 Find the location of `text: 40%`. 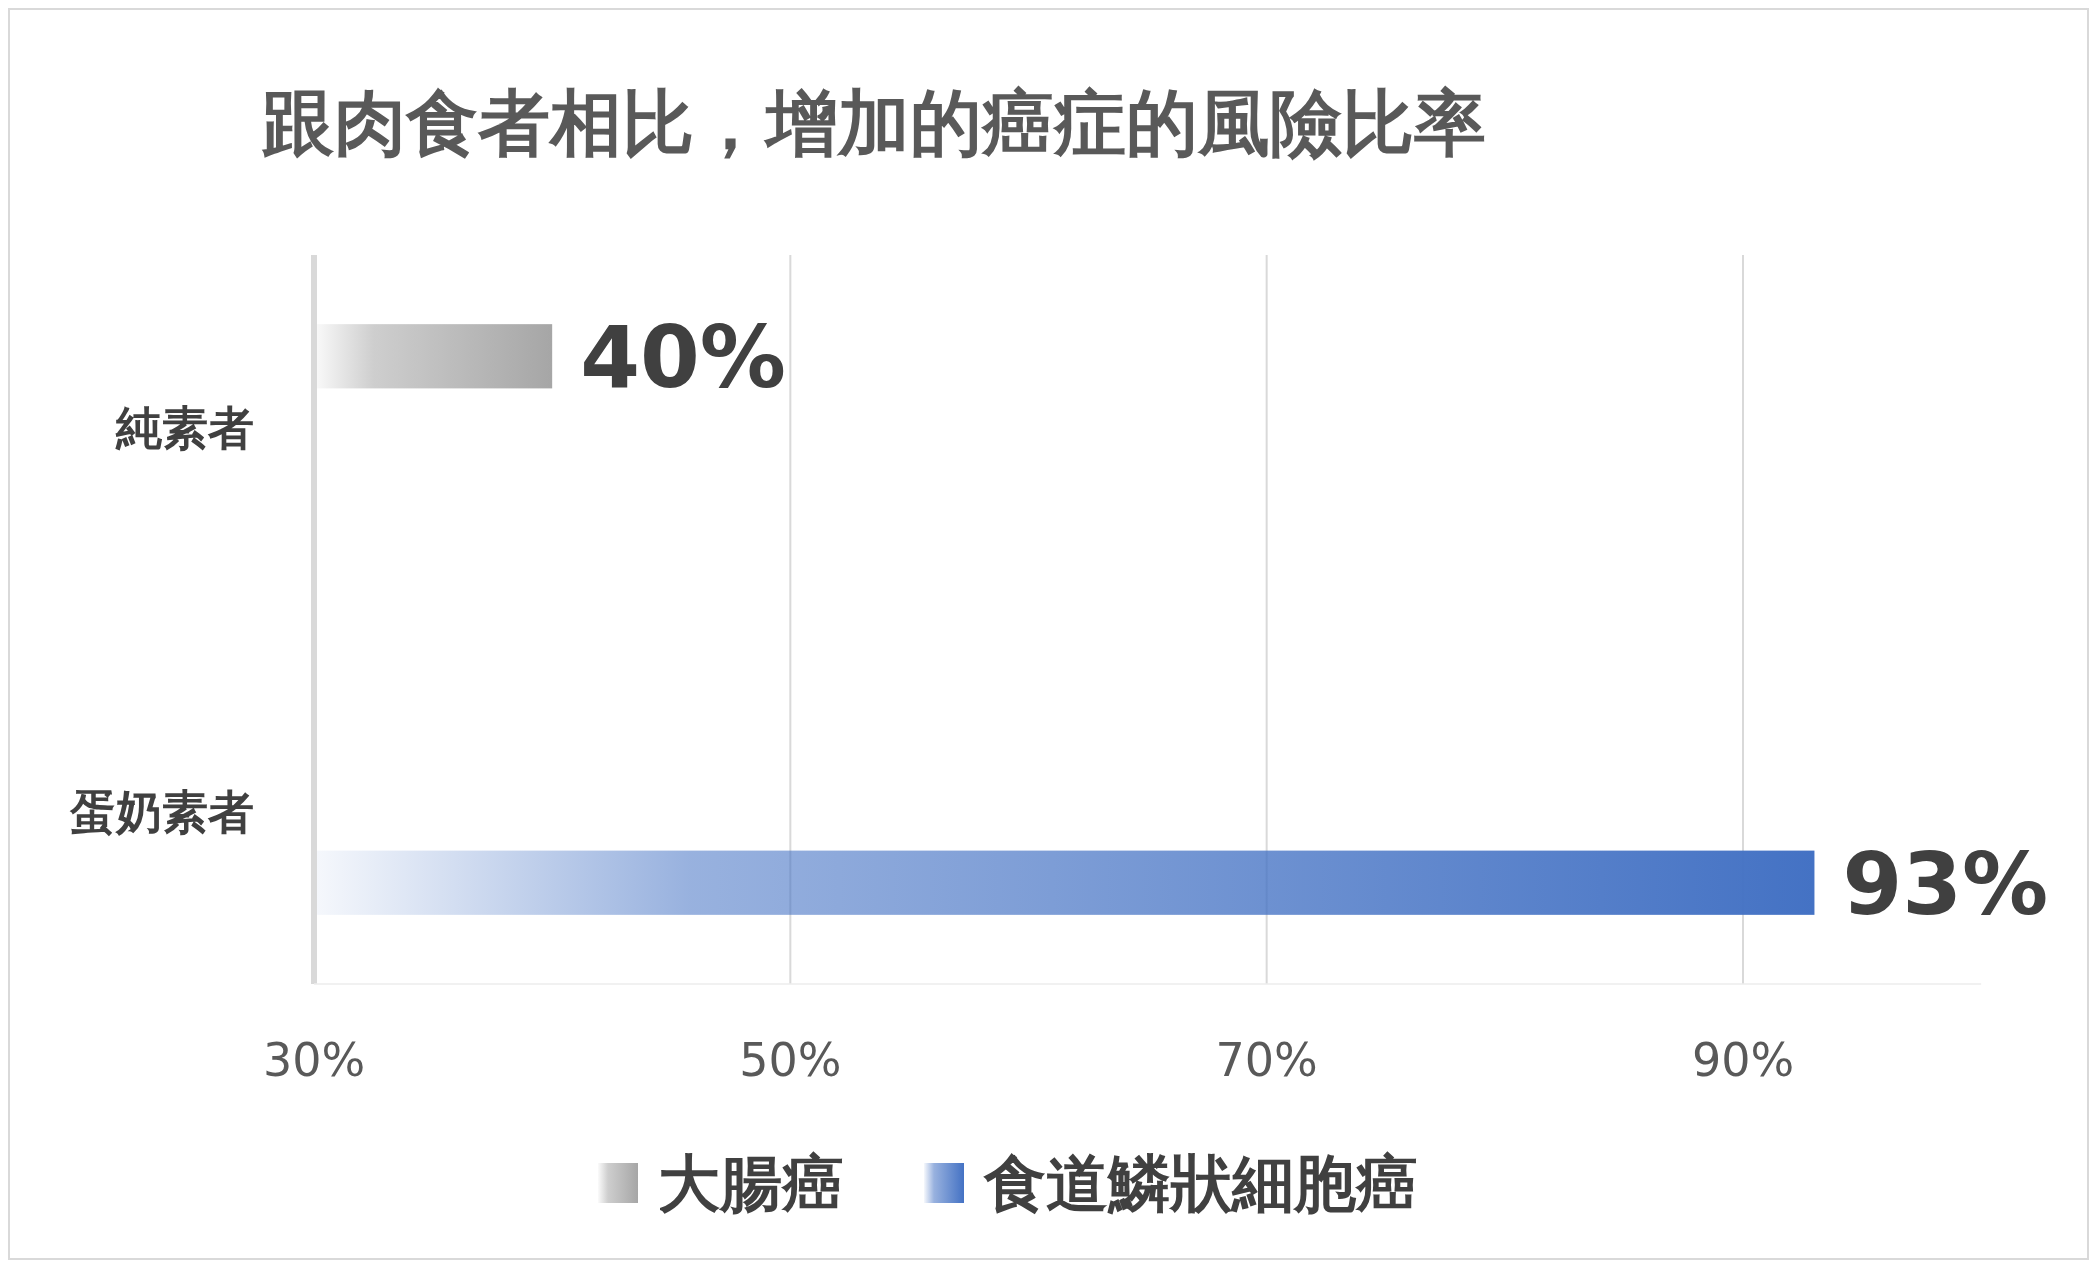

text: 40% is located at coordinates (683, 357).